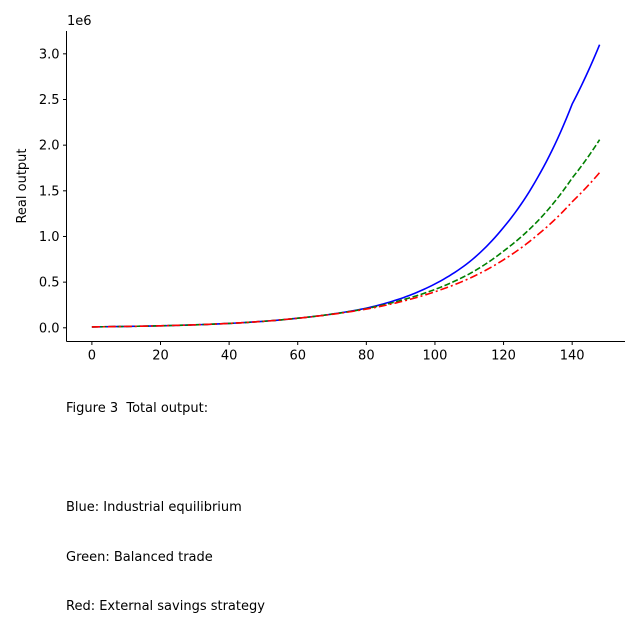 The width and height of the screenshot is (640, 632). What do you see at coordinates (229, 356) in the screenshot?
I see `x-tick-label: 40` at bounding box center [229, 356].